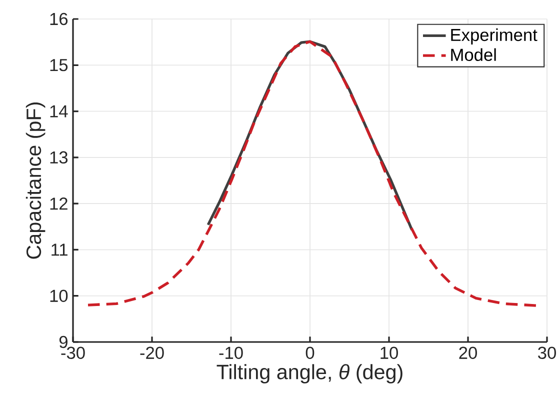 This screenshot has width=560, height=414. Describe the element at coordinates (59, 65) in the screenshot. I see `y-tick-label: 15` at that location.